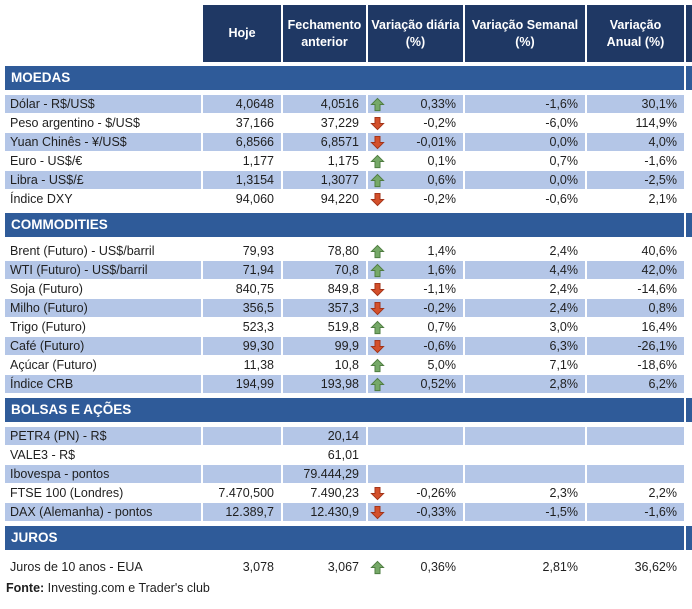 This screenshot has width=692, height=609. Describe the element at coordinates (323, 251) in the screenshot. I see `cell-fechamento-anterior: 78,80` at that location.